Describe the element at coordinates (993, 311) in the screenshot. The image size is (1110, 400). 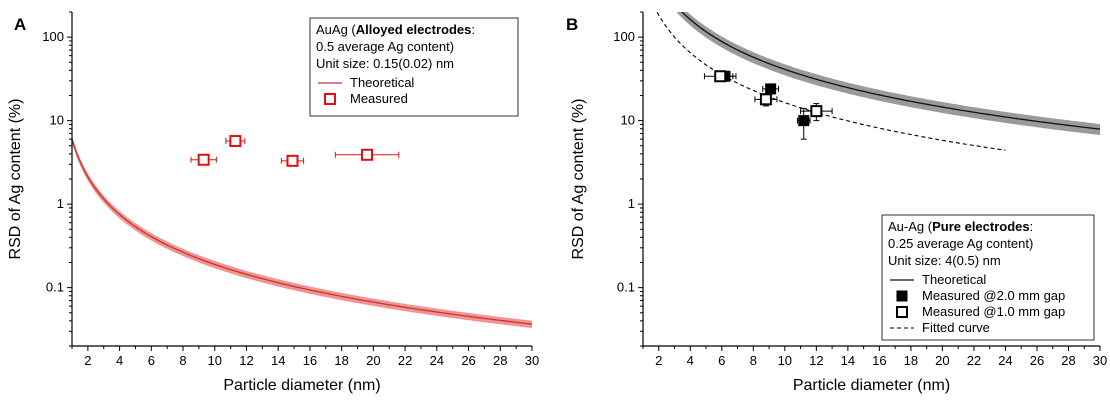
I see `legend-entry-label: Measured @1.0 mm gap` at that location.